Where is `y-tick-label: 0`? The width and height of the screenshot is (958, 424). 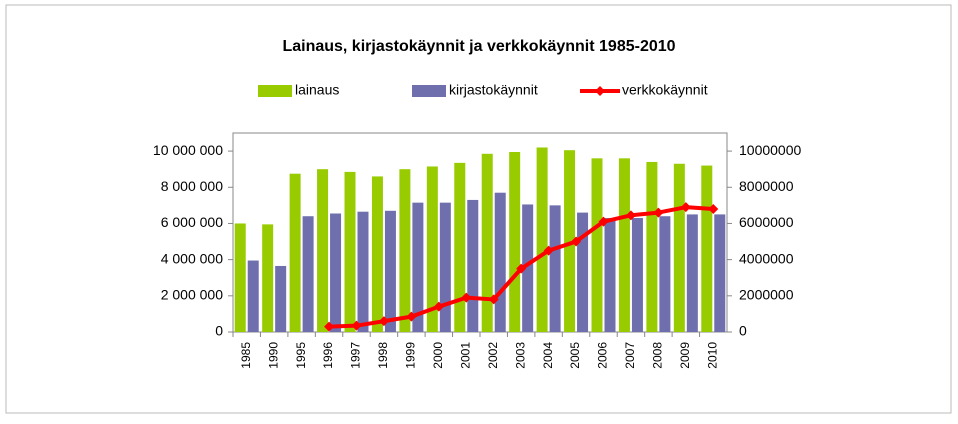
y-tick-label: 0 is located at coordinates (219, 331).